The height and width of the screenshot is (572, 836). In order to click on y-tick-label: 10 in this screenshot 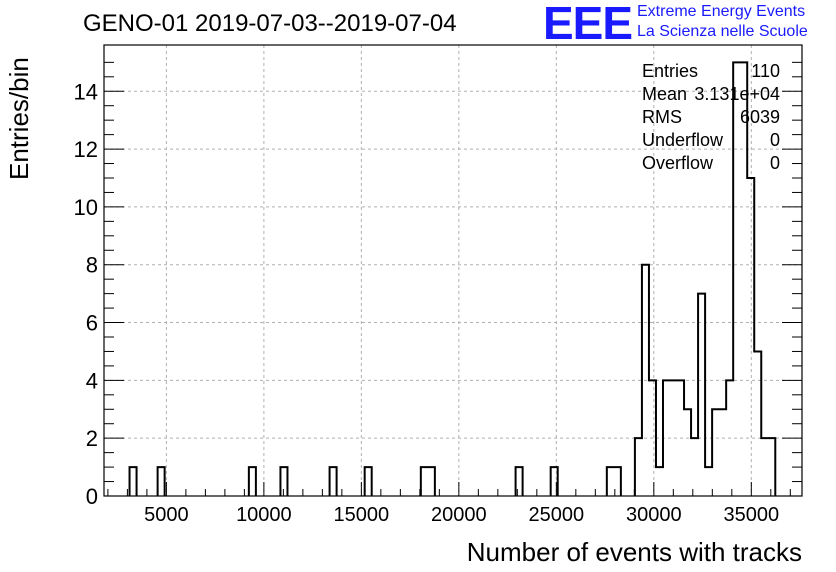, I will do `click(86, 207)`.